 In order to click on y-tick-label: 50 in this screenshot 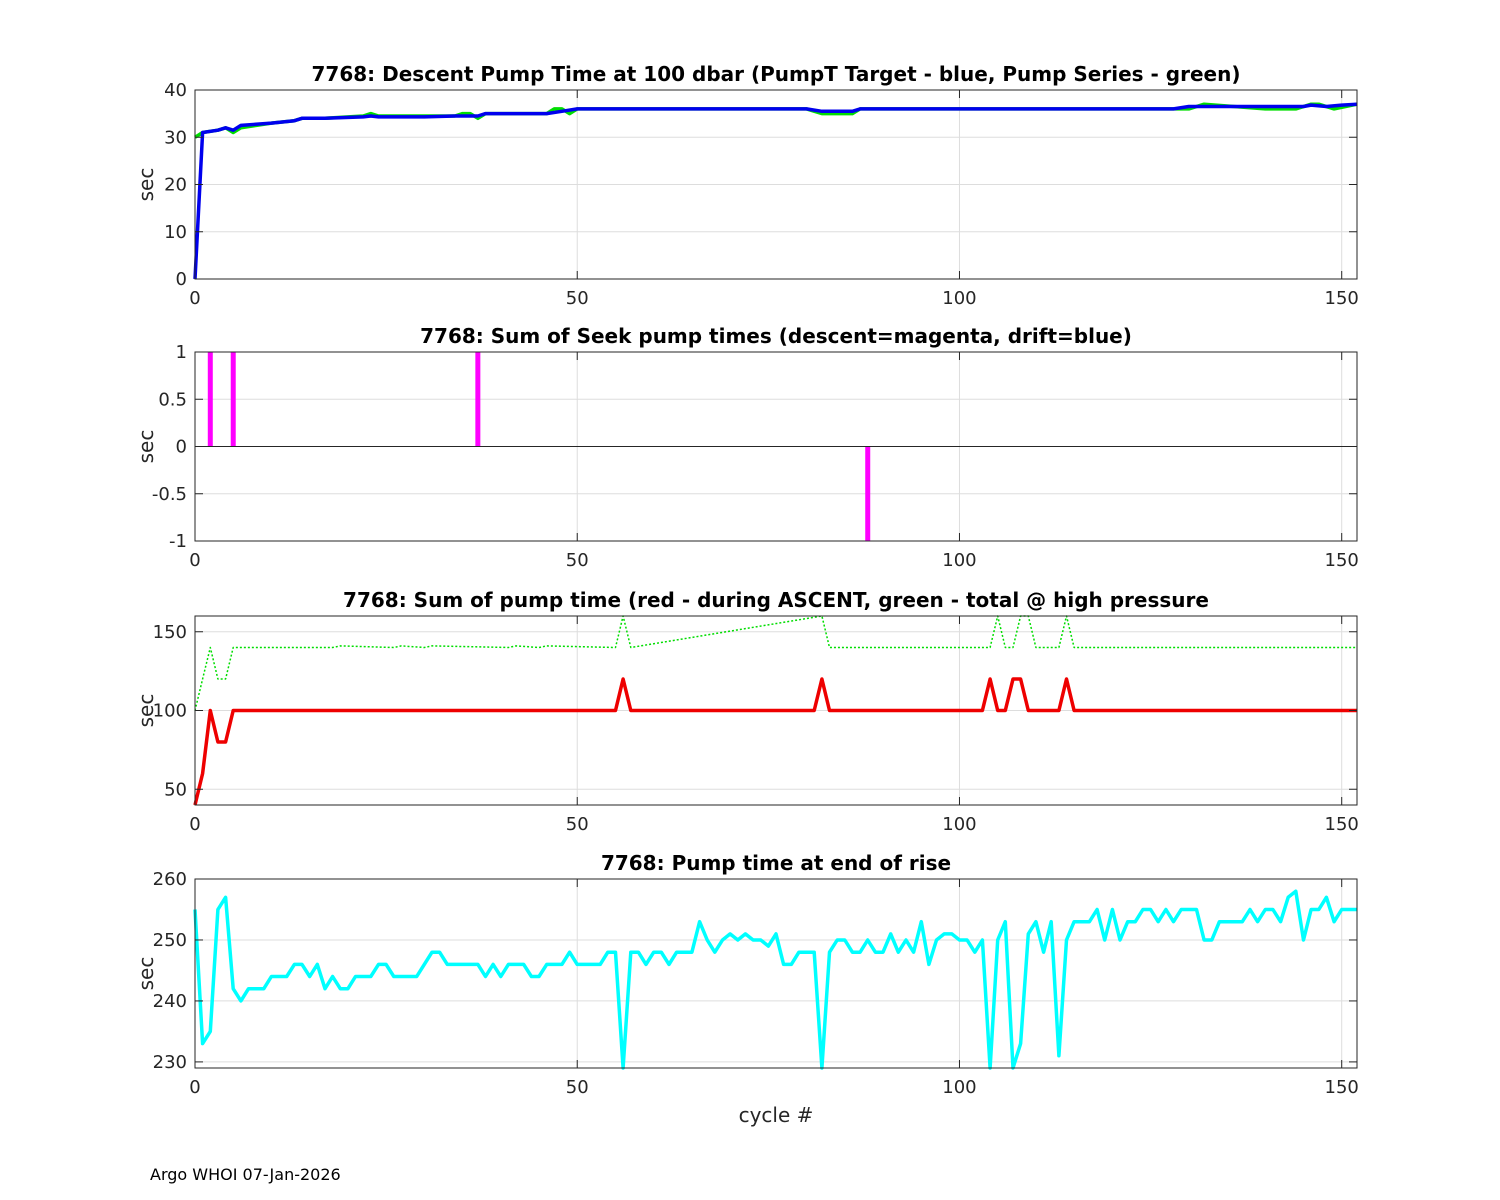, I will do `click(175, 789)`.